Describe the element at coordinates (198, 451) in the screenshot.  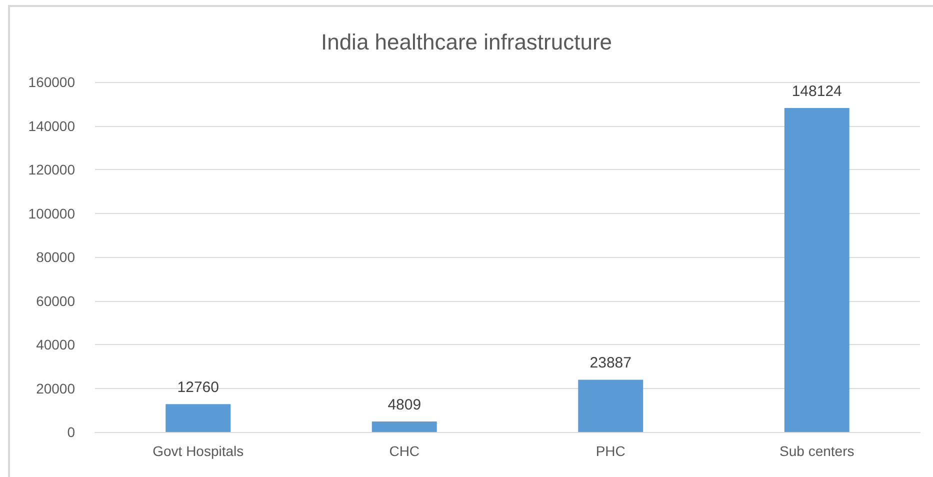
I see `x-tick-label: Govt Hospitals` at that location.